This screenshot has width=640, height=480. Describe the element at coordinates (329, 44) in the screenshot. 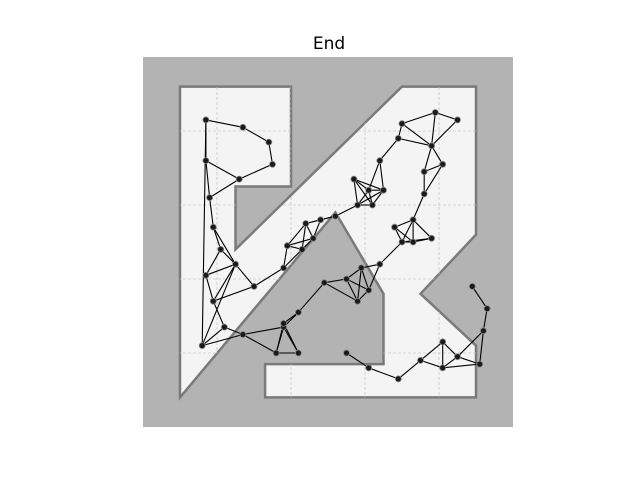

I see `figure-title: End` at that location.